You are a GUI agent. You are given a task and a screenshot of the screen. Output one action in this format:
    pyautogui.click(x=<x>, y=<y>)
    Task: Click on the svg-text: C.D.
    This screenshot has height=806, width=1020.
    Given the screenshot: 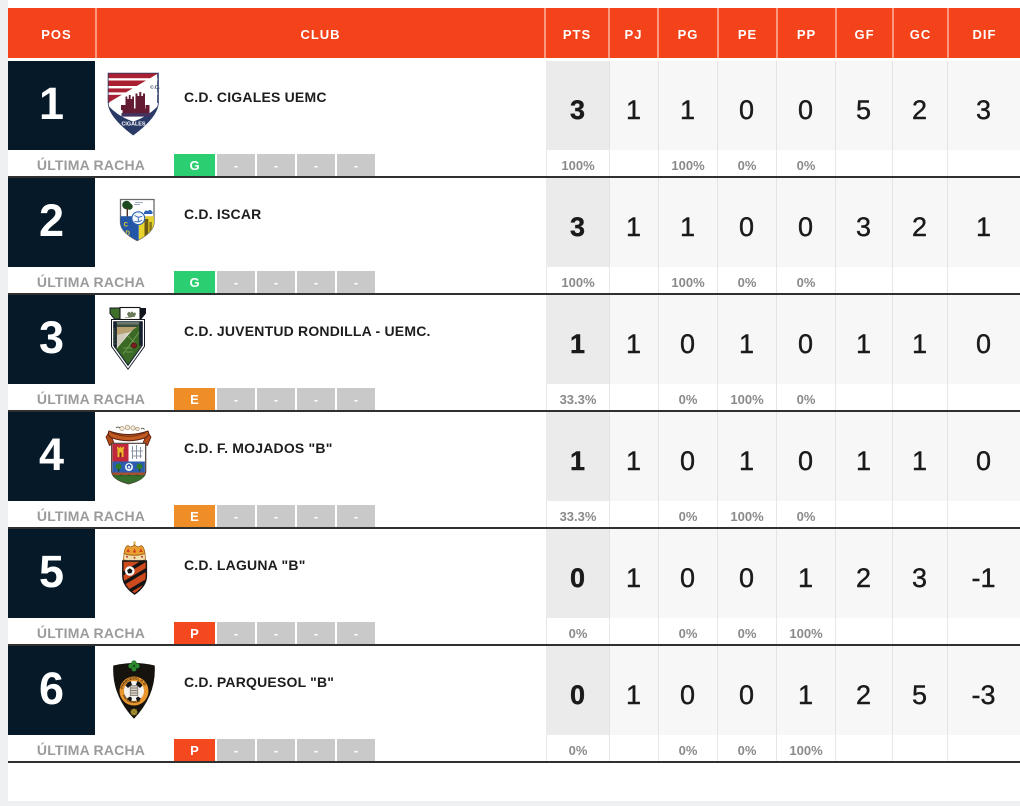 What is the action you would take?
    pyautogui.click(x=155, y=88)
    